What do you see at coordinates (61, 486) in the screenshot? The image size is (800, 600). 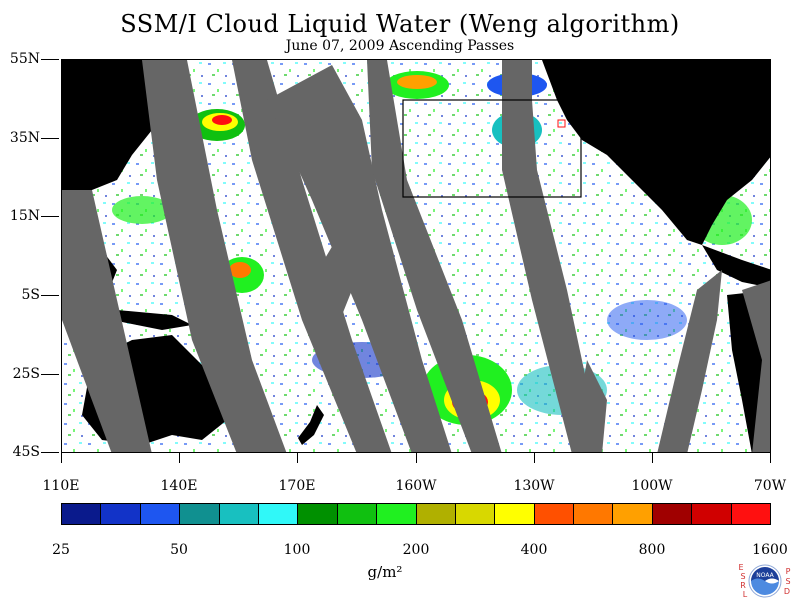 I see `lon-label-110e: 110E` at bounding box center [61, 486].